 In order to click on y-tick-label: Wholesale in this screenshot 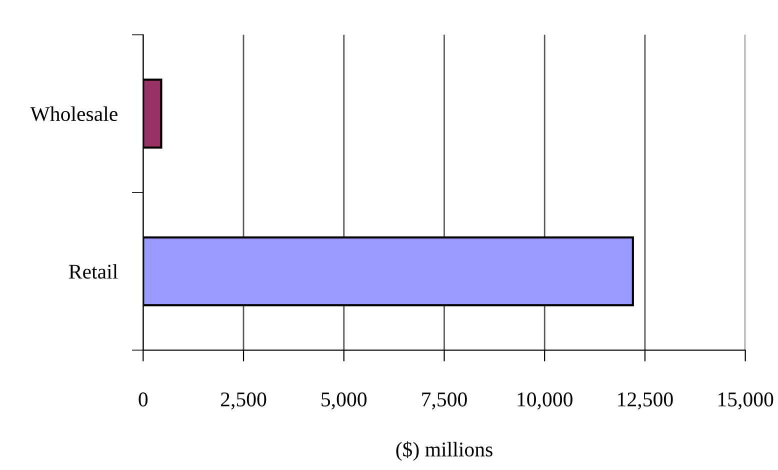, I will do `click(74, 114)`.